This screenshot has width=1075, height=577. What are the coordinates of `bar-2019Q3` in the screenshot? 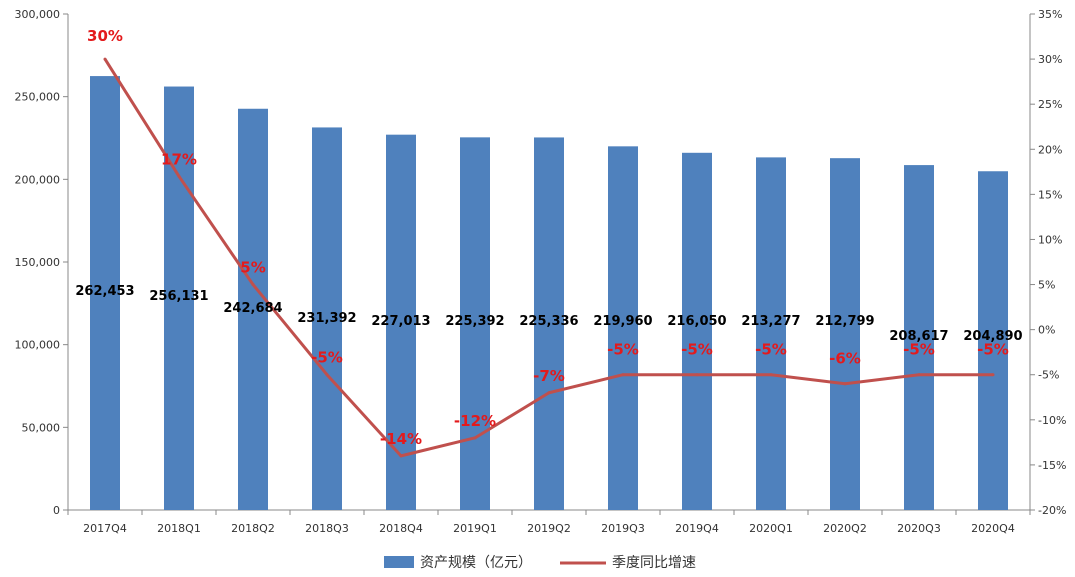 It's located at (623, 328).